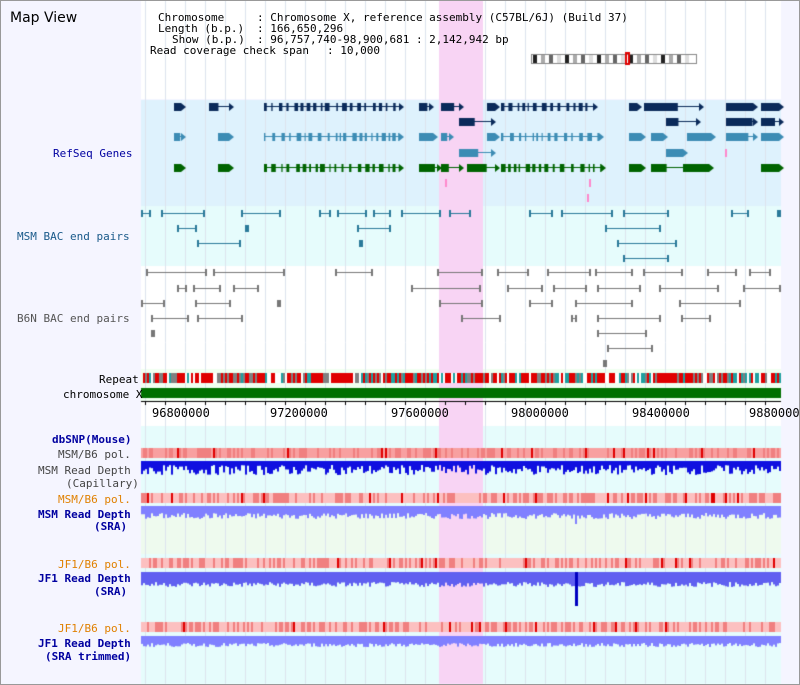  Describe the element at coordinates (774, 413) in the screenshot. I see `axis-tick-label: 98800000` at that location.